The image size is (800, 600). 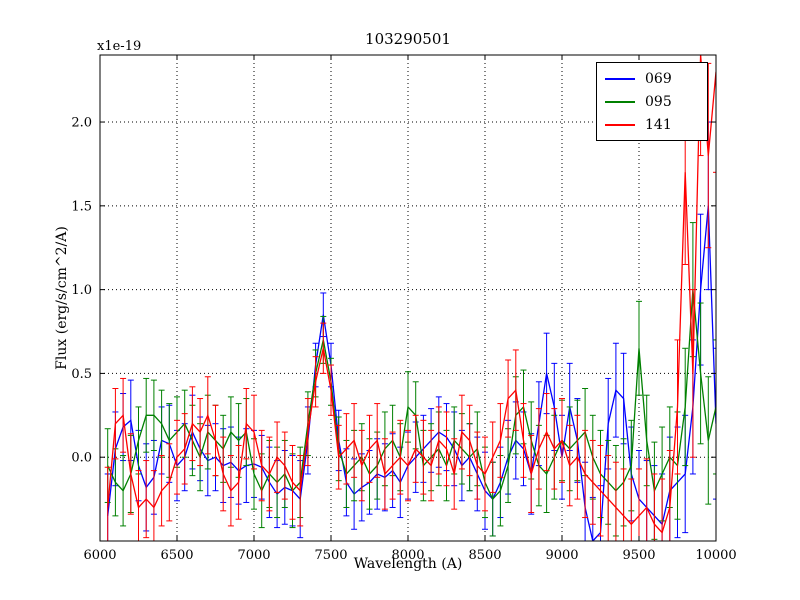 I want to click on legend-line-sample-green, so click(x=620, y=101).